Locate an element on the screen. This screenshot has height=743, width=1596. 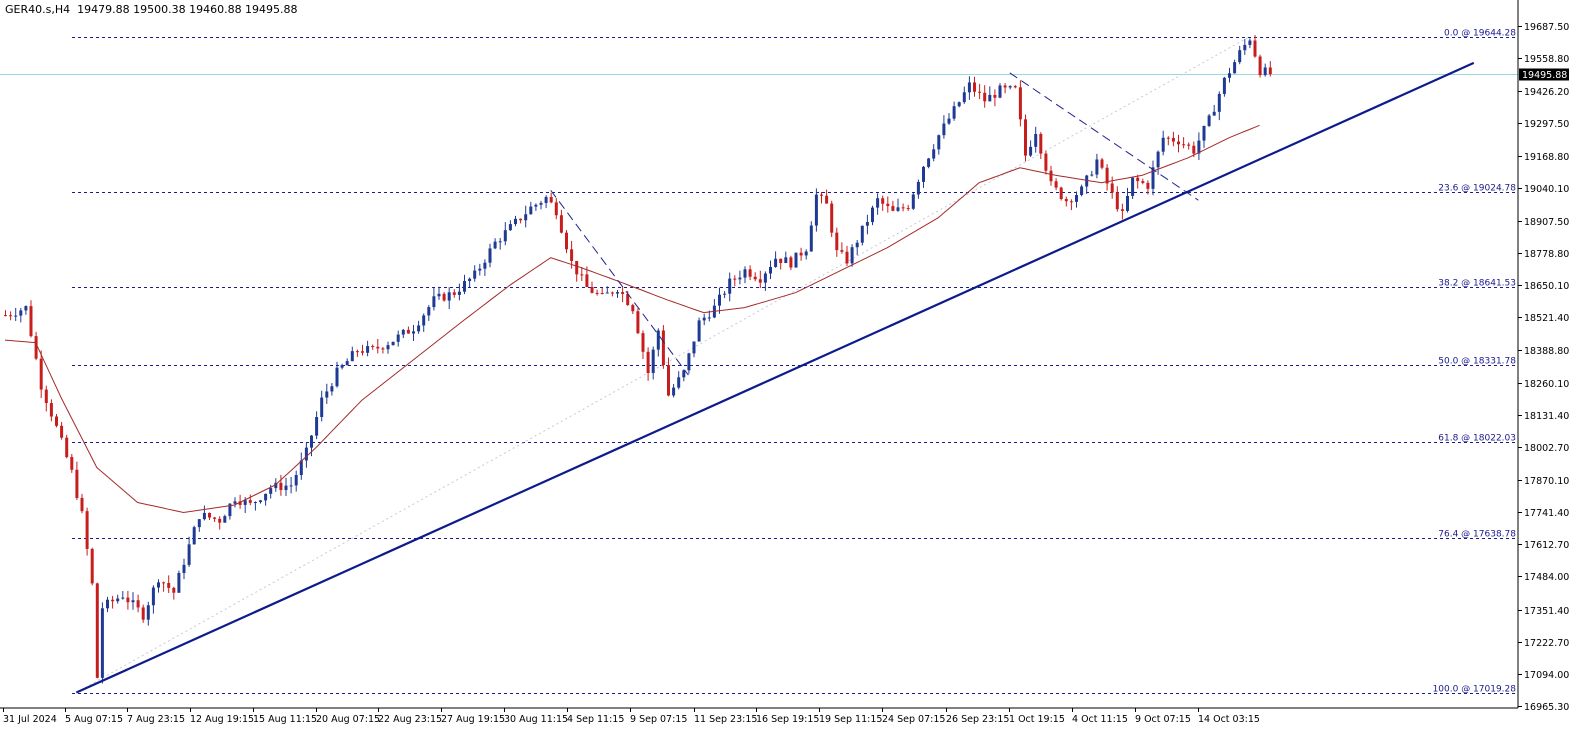
ohlc-values: 19479.88 19500.38 19460.88 19495.88 is located at coordinates (187, 9).